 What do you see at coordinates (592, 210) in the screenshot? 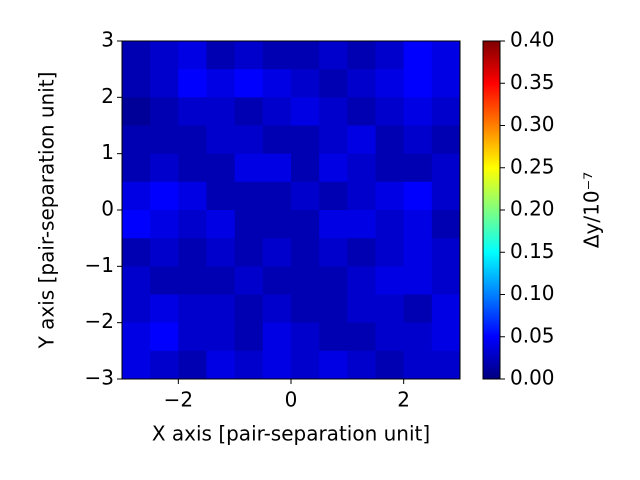
I see `colorbar-label: Δy/10⁻⁷` at bounding box center [592, 210].